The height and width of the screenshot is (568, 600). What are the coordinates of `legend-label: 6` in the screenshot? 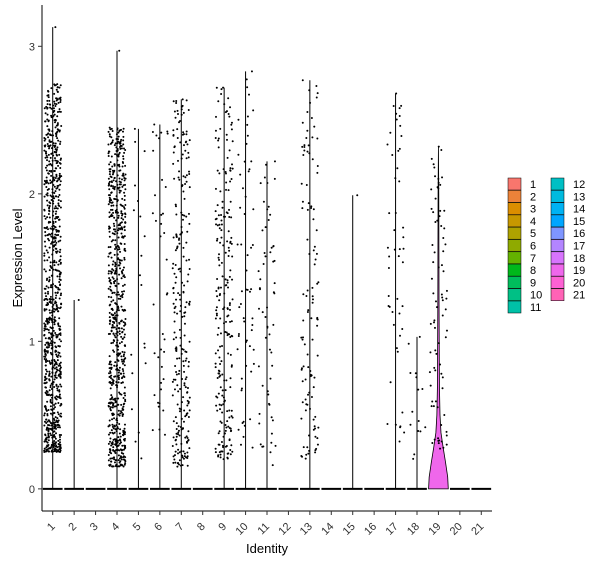 It's located at (533, 247).